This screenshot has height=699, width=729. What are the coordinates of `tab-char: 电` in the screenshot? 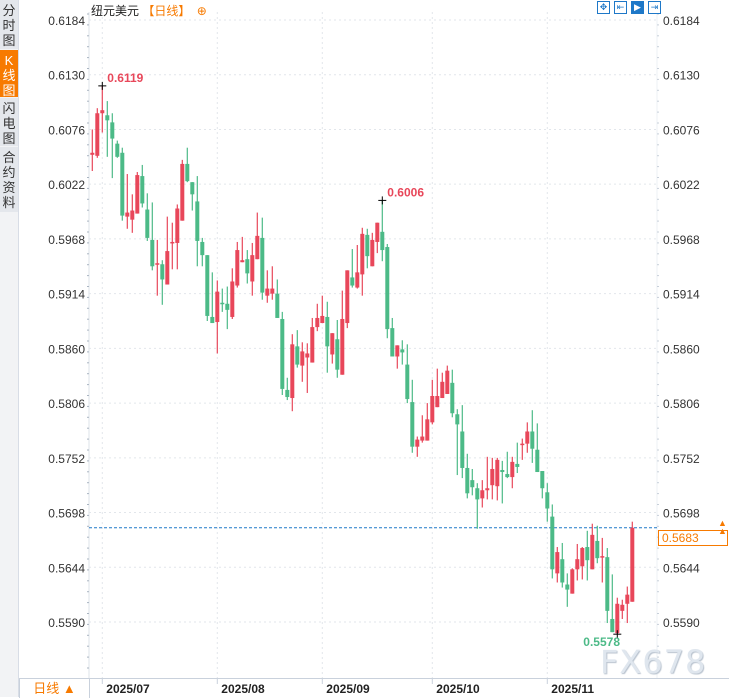 It's located at (9, 123).